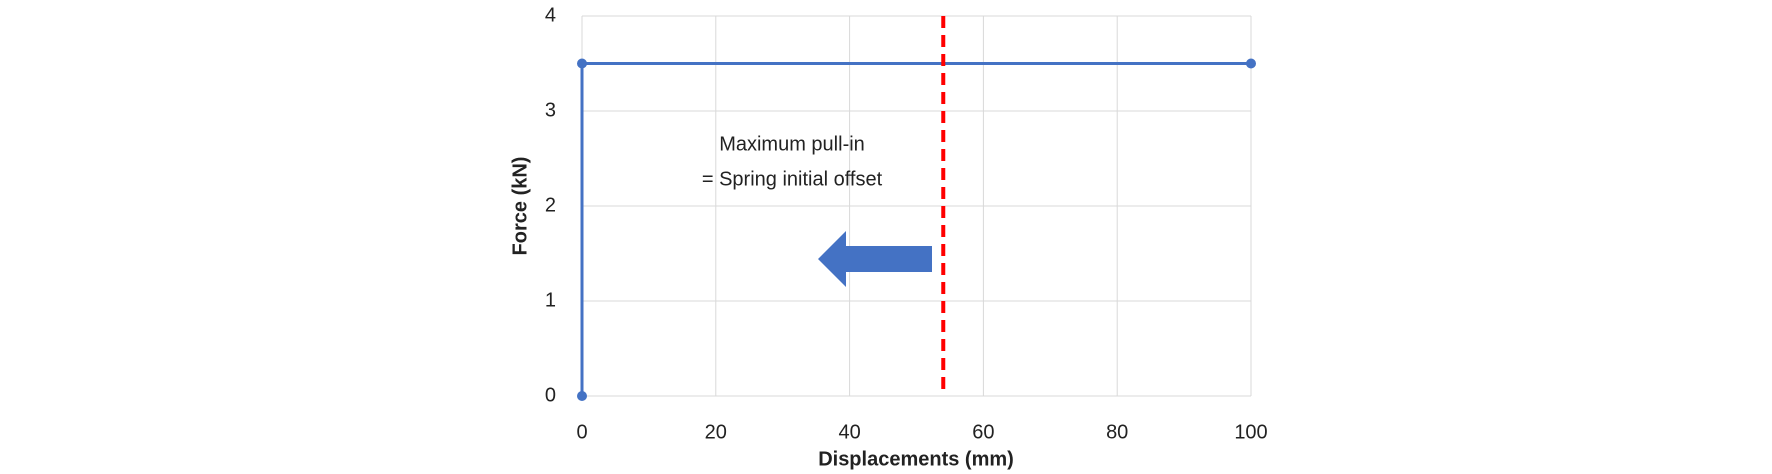 The image size is (1772, 474). Describe the element at coordinates (1117, 432) in the screenshot. I see `x-tick-label: 80` at that location.